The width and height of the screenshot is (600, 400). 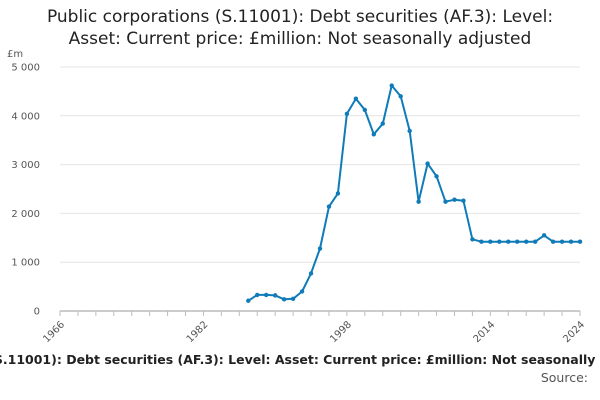 I want to click on y-tick-label: 1 000, so click(x=25, y=263).